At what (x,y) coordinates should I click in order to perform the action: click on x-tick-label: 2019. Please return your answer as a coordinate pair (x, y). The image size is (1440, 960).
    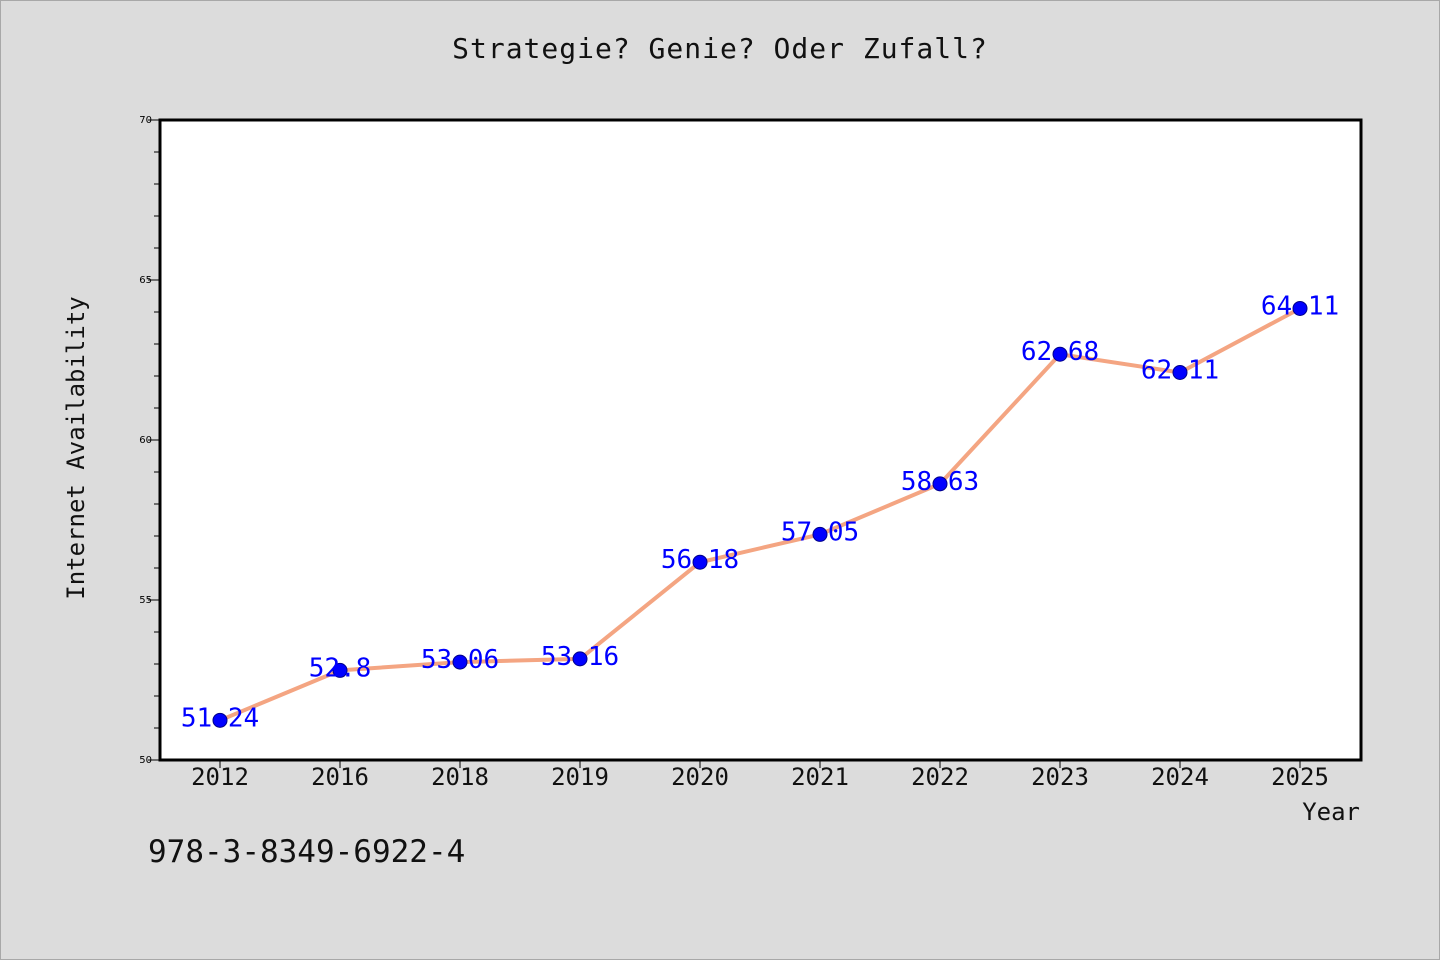
    Looking at the image, I should click on (580, 777).